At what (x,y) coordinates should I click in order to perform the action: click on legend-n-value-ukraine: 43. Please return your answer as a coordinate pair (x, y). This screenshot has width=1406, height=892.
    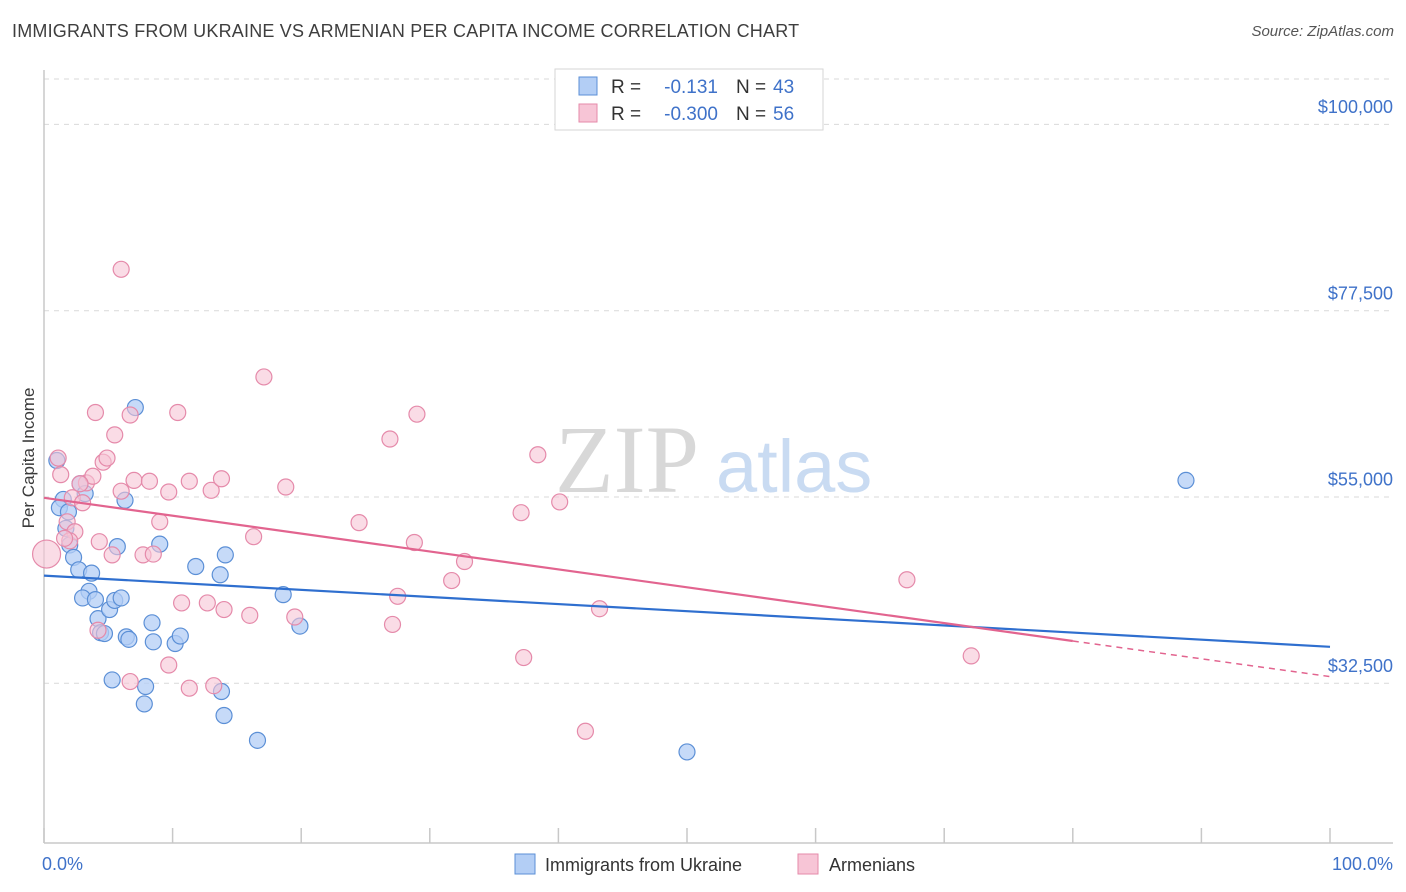
    Looking at the image, I should click on (783, 87).